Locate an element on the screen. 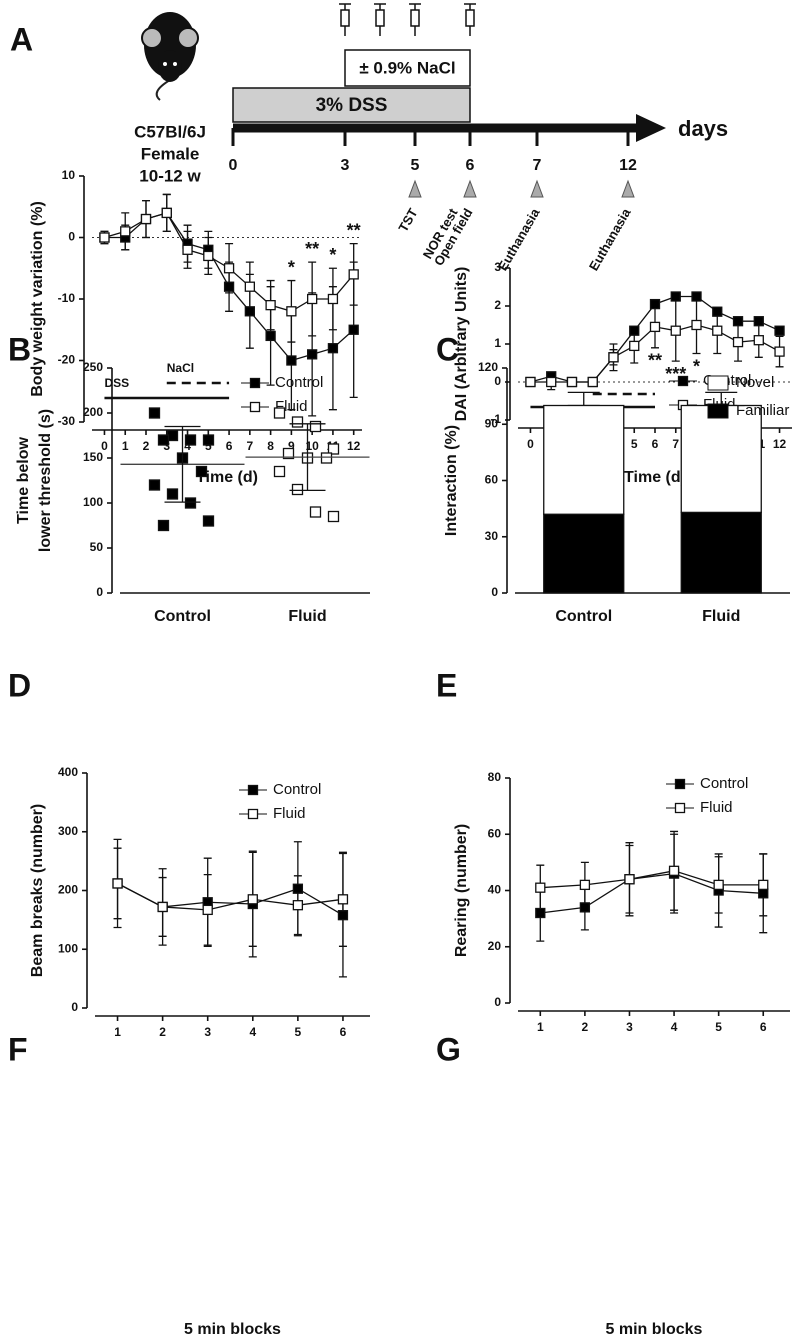  axis-label: days is located at coordinates (703, 128).